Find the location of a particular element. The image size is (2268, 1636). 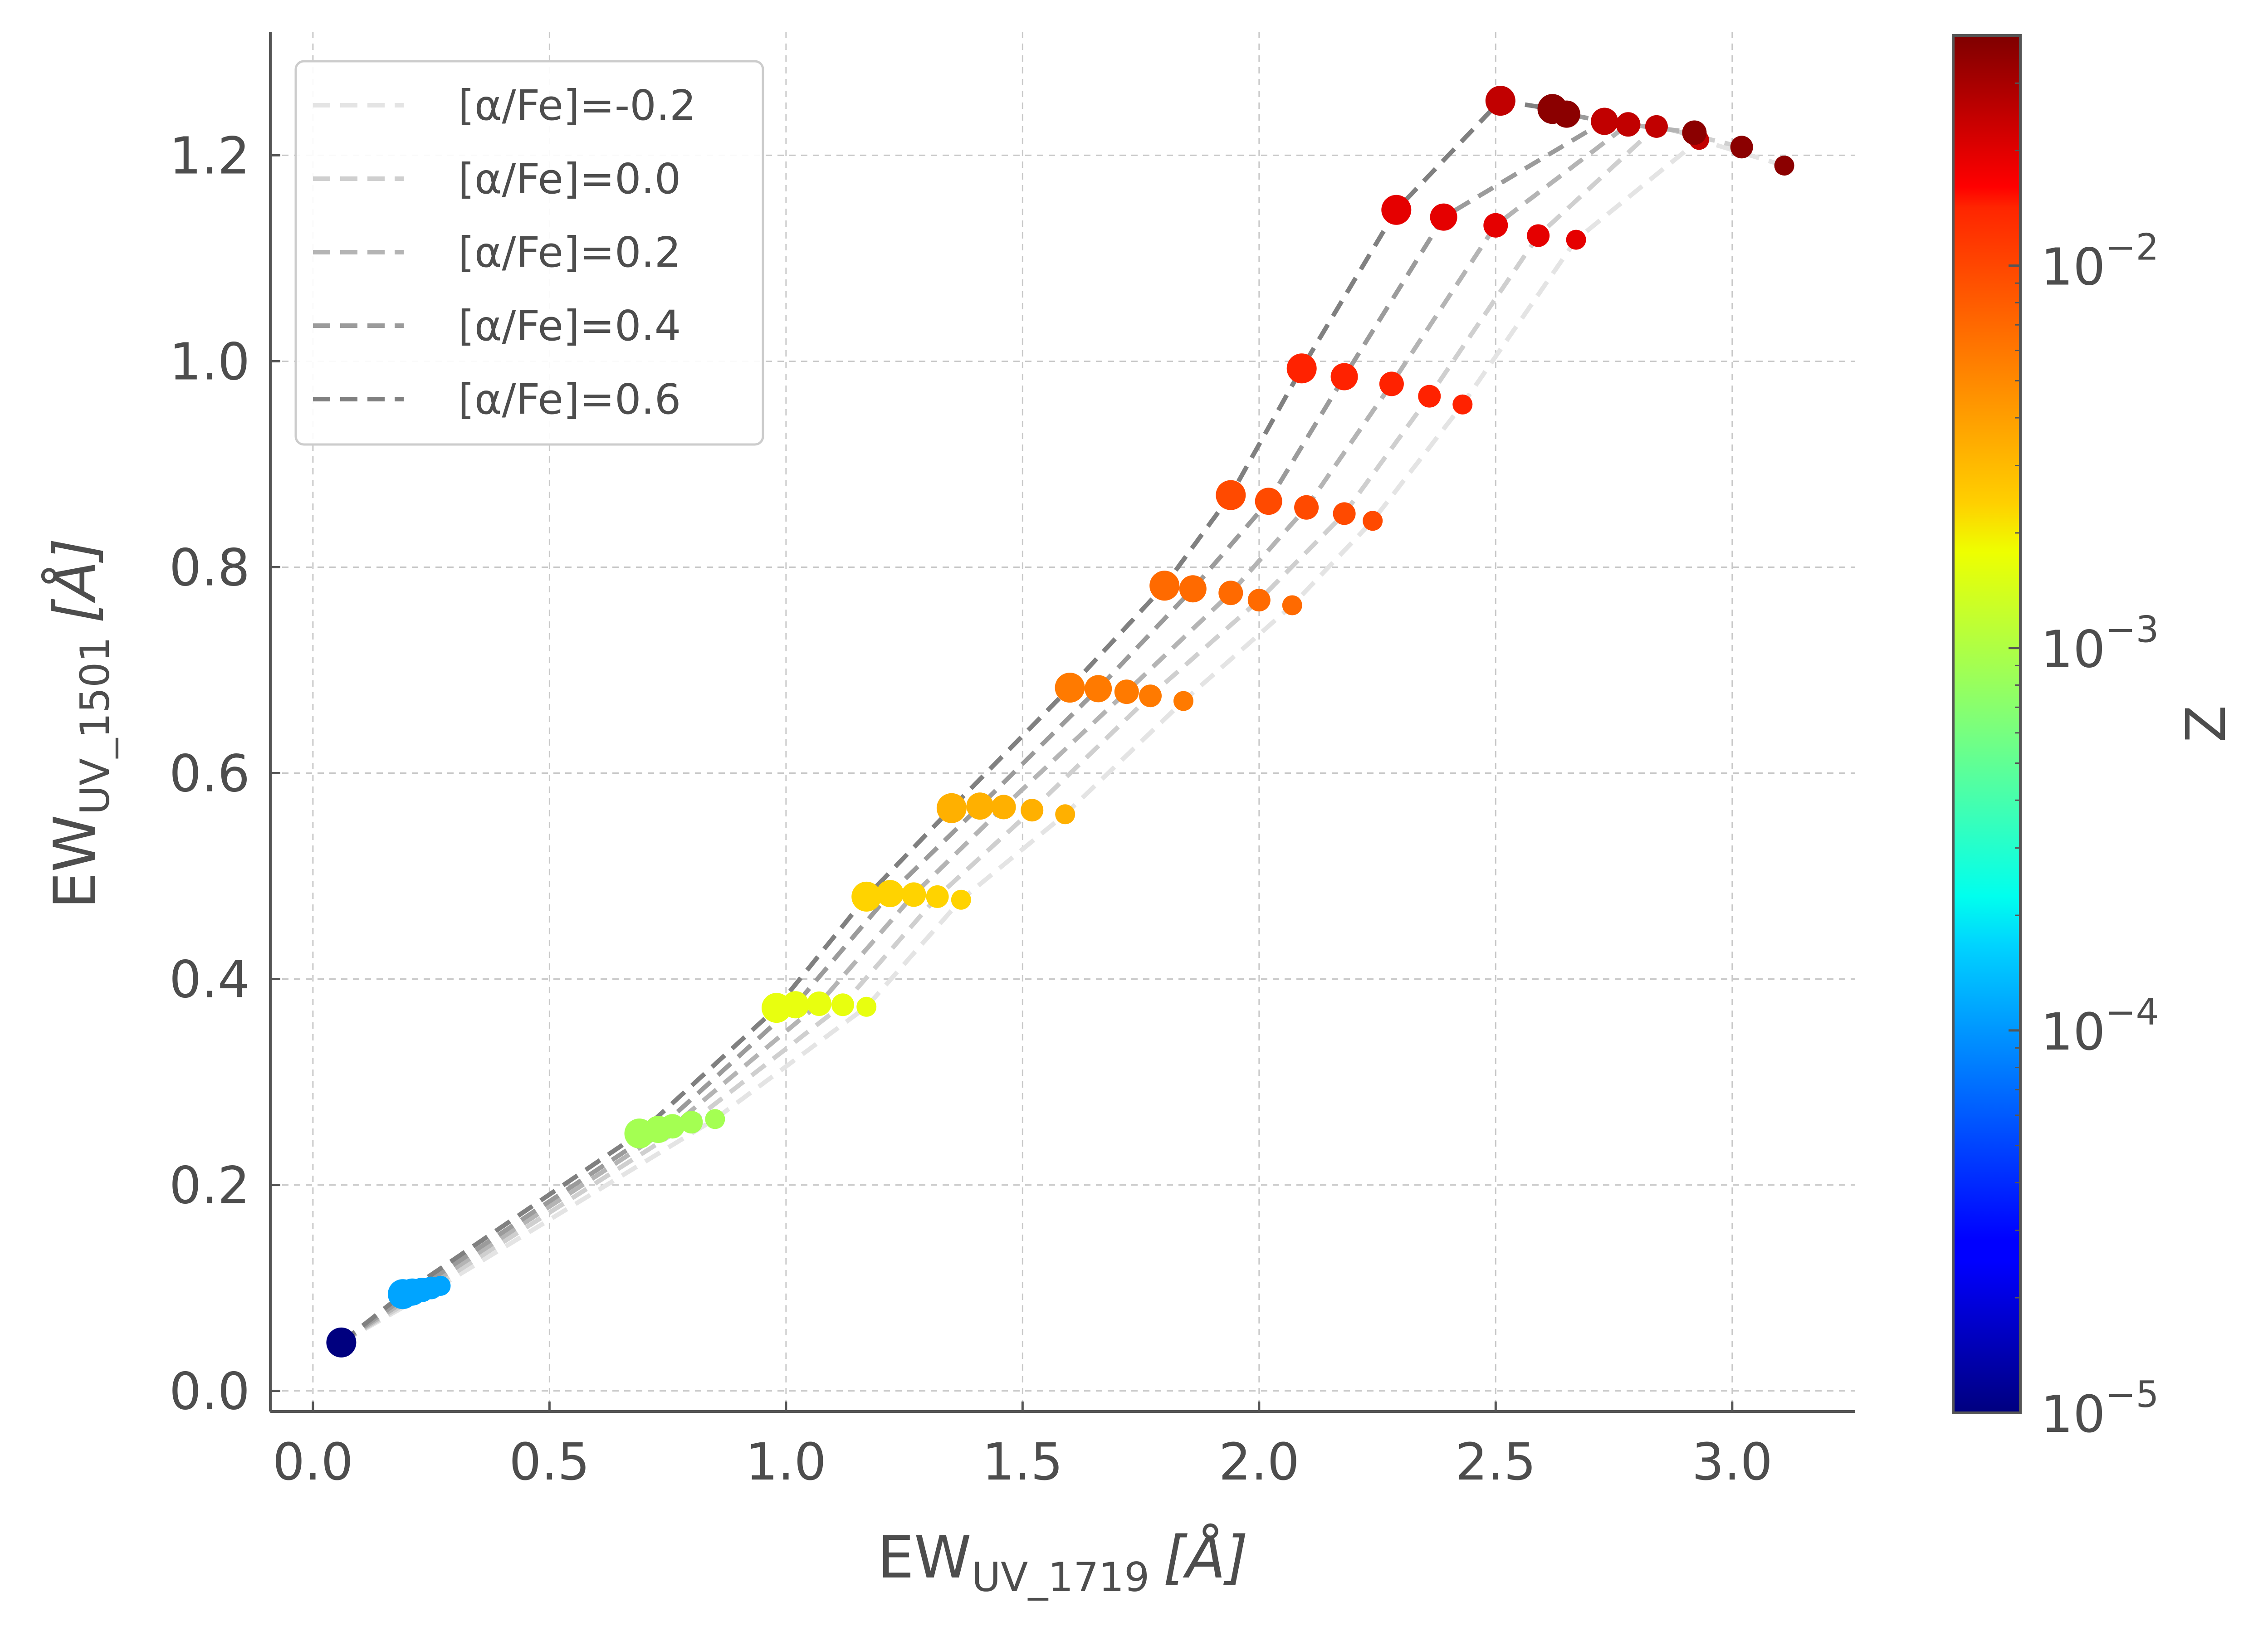

y-tick-label: 1.0 is located at coordinates (209, 362).